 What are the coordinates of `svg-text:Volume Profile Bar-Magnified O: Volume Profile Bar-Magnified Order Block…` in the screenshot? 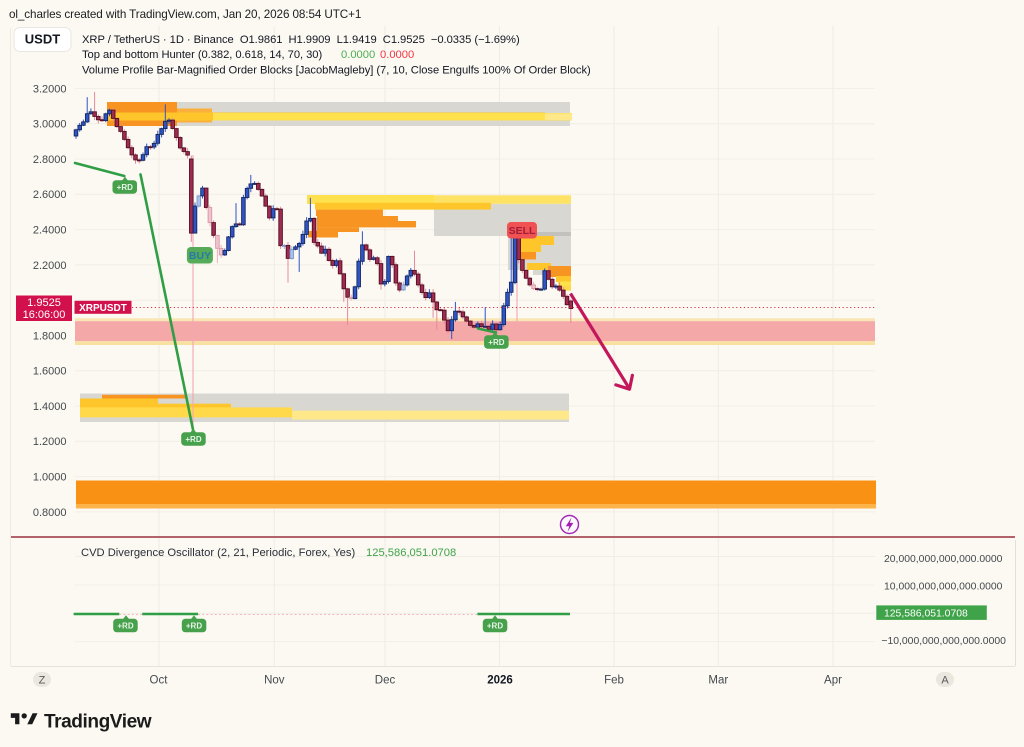 It's located at (336, 71).